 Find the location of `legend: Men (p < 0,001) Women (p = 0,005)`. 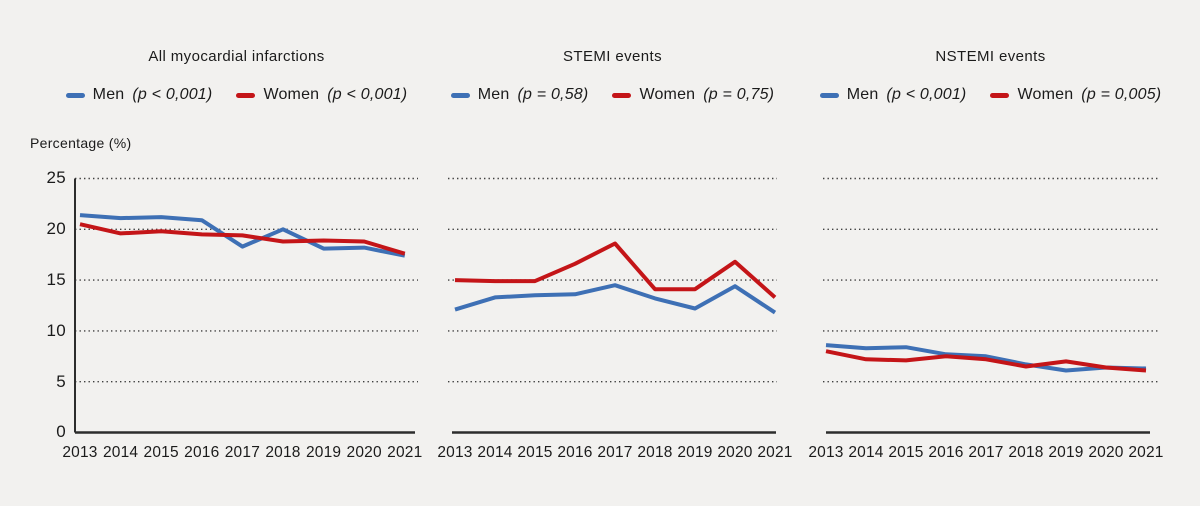

legend: Men (p < 0,001) Women (p = 0,005) is located at coordinates (990, 95).